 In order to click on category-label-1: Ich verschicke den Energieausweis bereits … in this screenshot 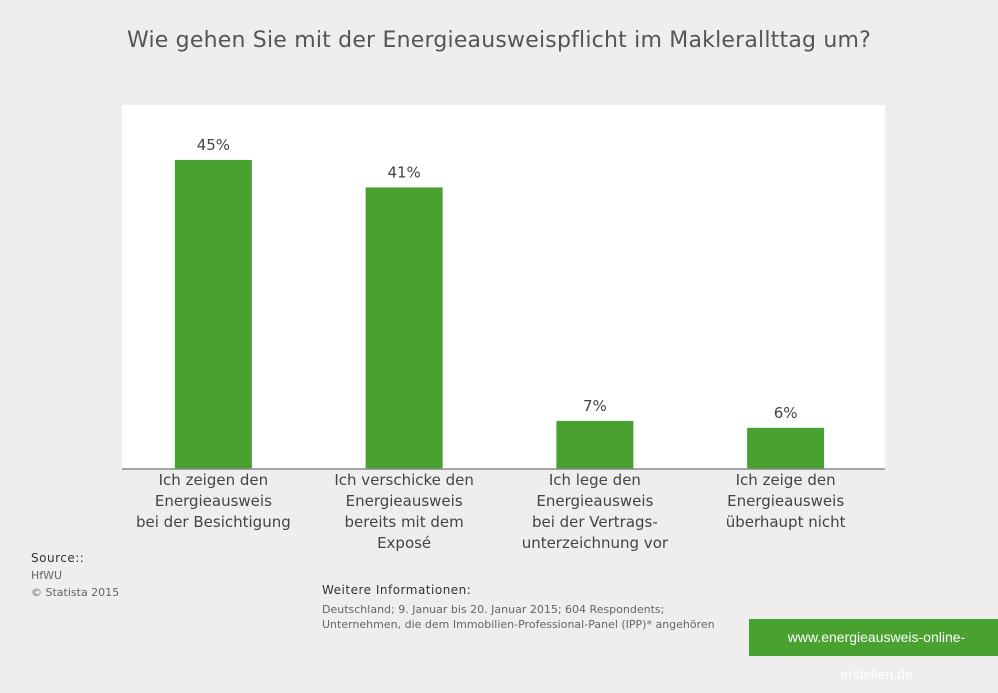, I will do `click(404, 511)`.